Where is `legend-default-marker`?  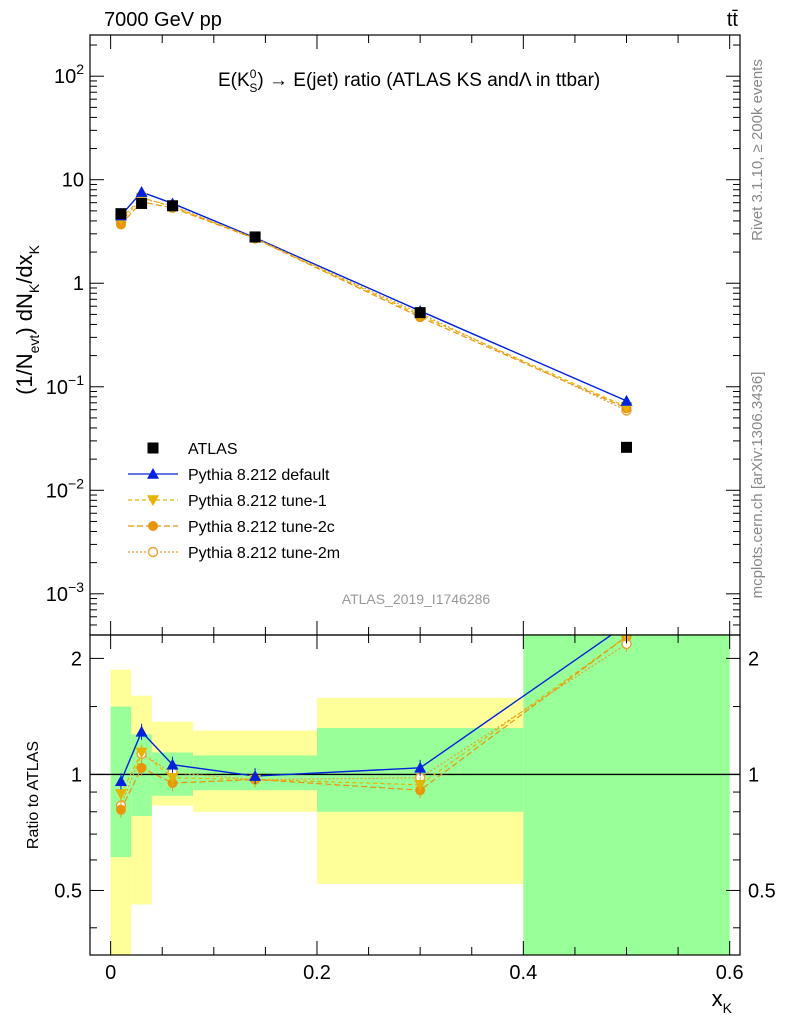
legend-default-marker is located at coordinates (153, 473).